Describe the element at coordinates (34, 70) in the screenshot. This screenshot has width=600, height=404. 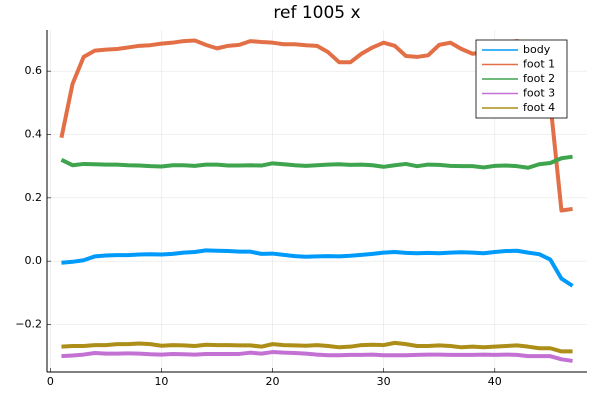
I see `y-tick-label: 0.6` at that location.